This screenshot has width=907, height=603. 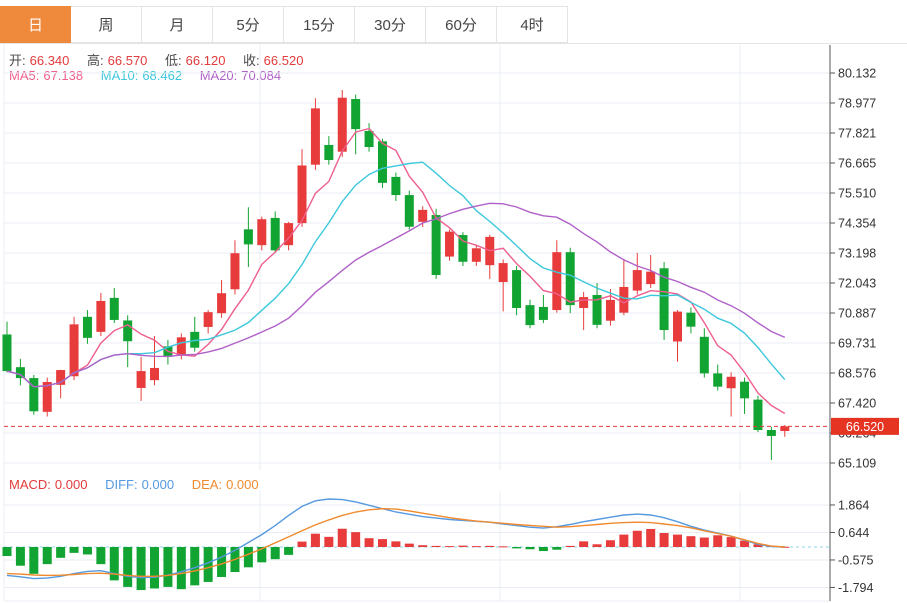 What do you see at coordinates (857, 283) in the screenshot?
I see `price-axis-label: 72.043` at bounding box center [857, 283].